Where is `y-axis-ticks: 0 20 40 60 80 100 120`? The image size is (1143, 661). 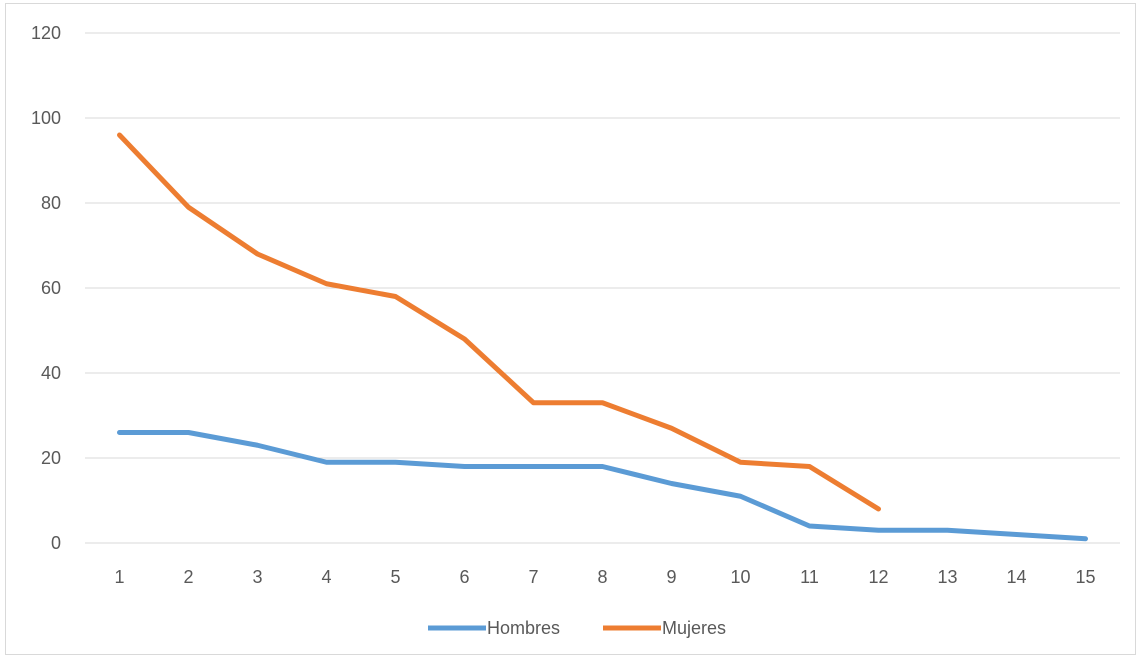 y-axis-ticks: 0 20 40 60 80 100 120 is located at coordinates (46, 288).